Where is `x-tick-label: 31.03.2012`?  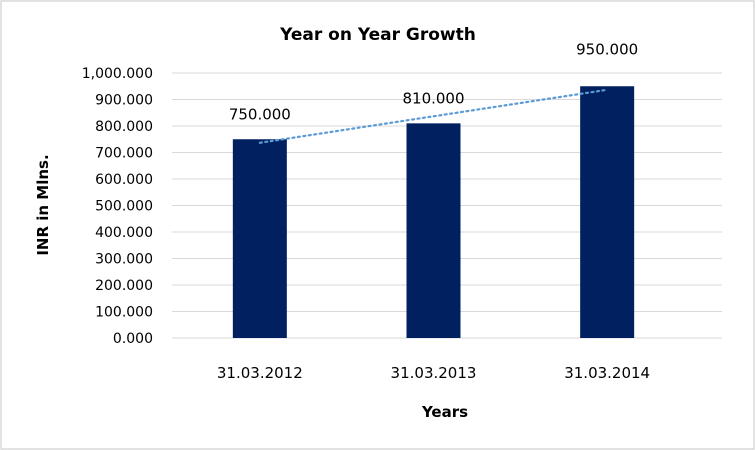
x-tick-label: 31.03.2012 is located at coordinates (260, 373).